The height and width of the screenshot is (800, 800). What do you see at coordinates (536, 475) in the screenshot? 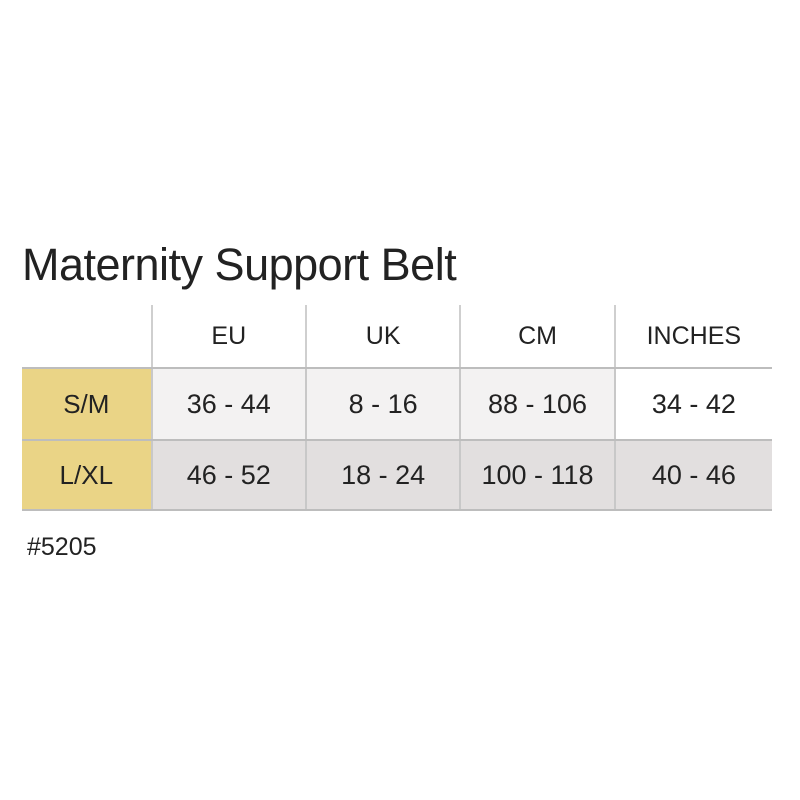
I see `cm-value-cell: 100 - 118` at bounding box center [536, 475].